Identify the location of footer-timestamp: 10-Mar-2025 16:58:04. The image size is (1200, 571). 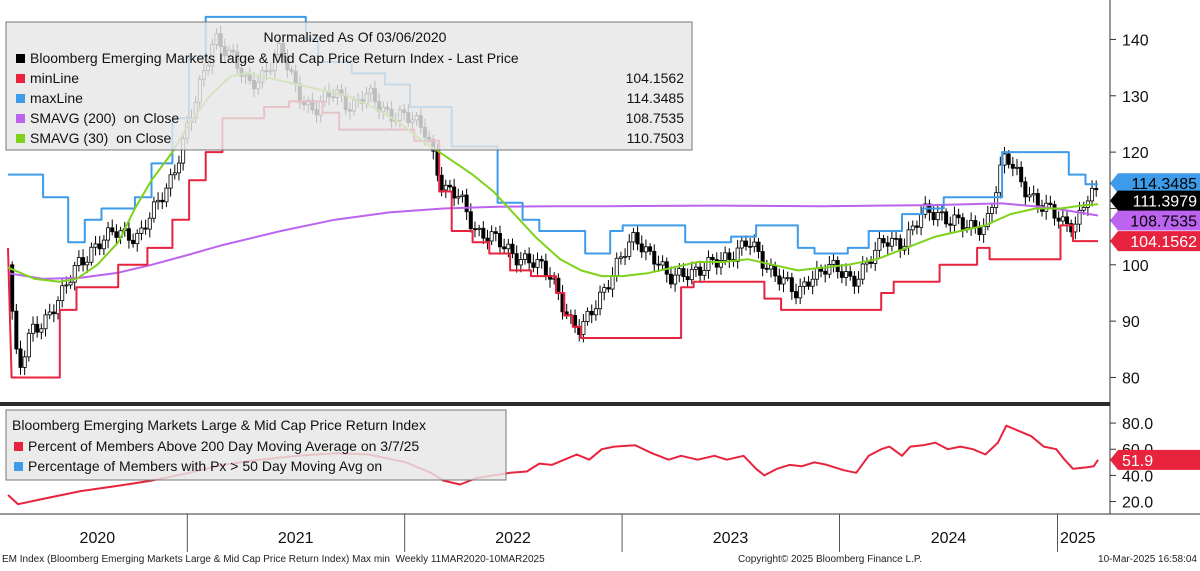
(1147, 559).